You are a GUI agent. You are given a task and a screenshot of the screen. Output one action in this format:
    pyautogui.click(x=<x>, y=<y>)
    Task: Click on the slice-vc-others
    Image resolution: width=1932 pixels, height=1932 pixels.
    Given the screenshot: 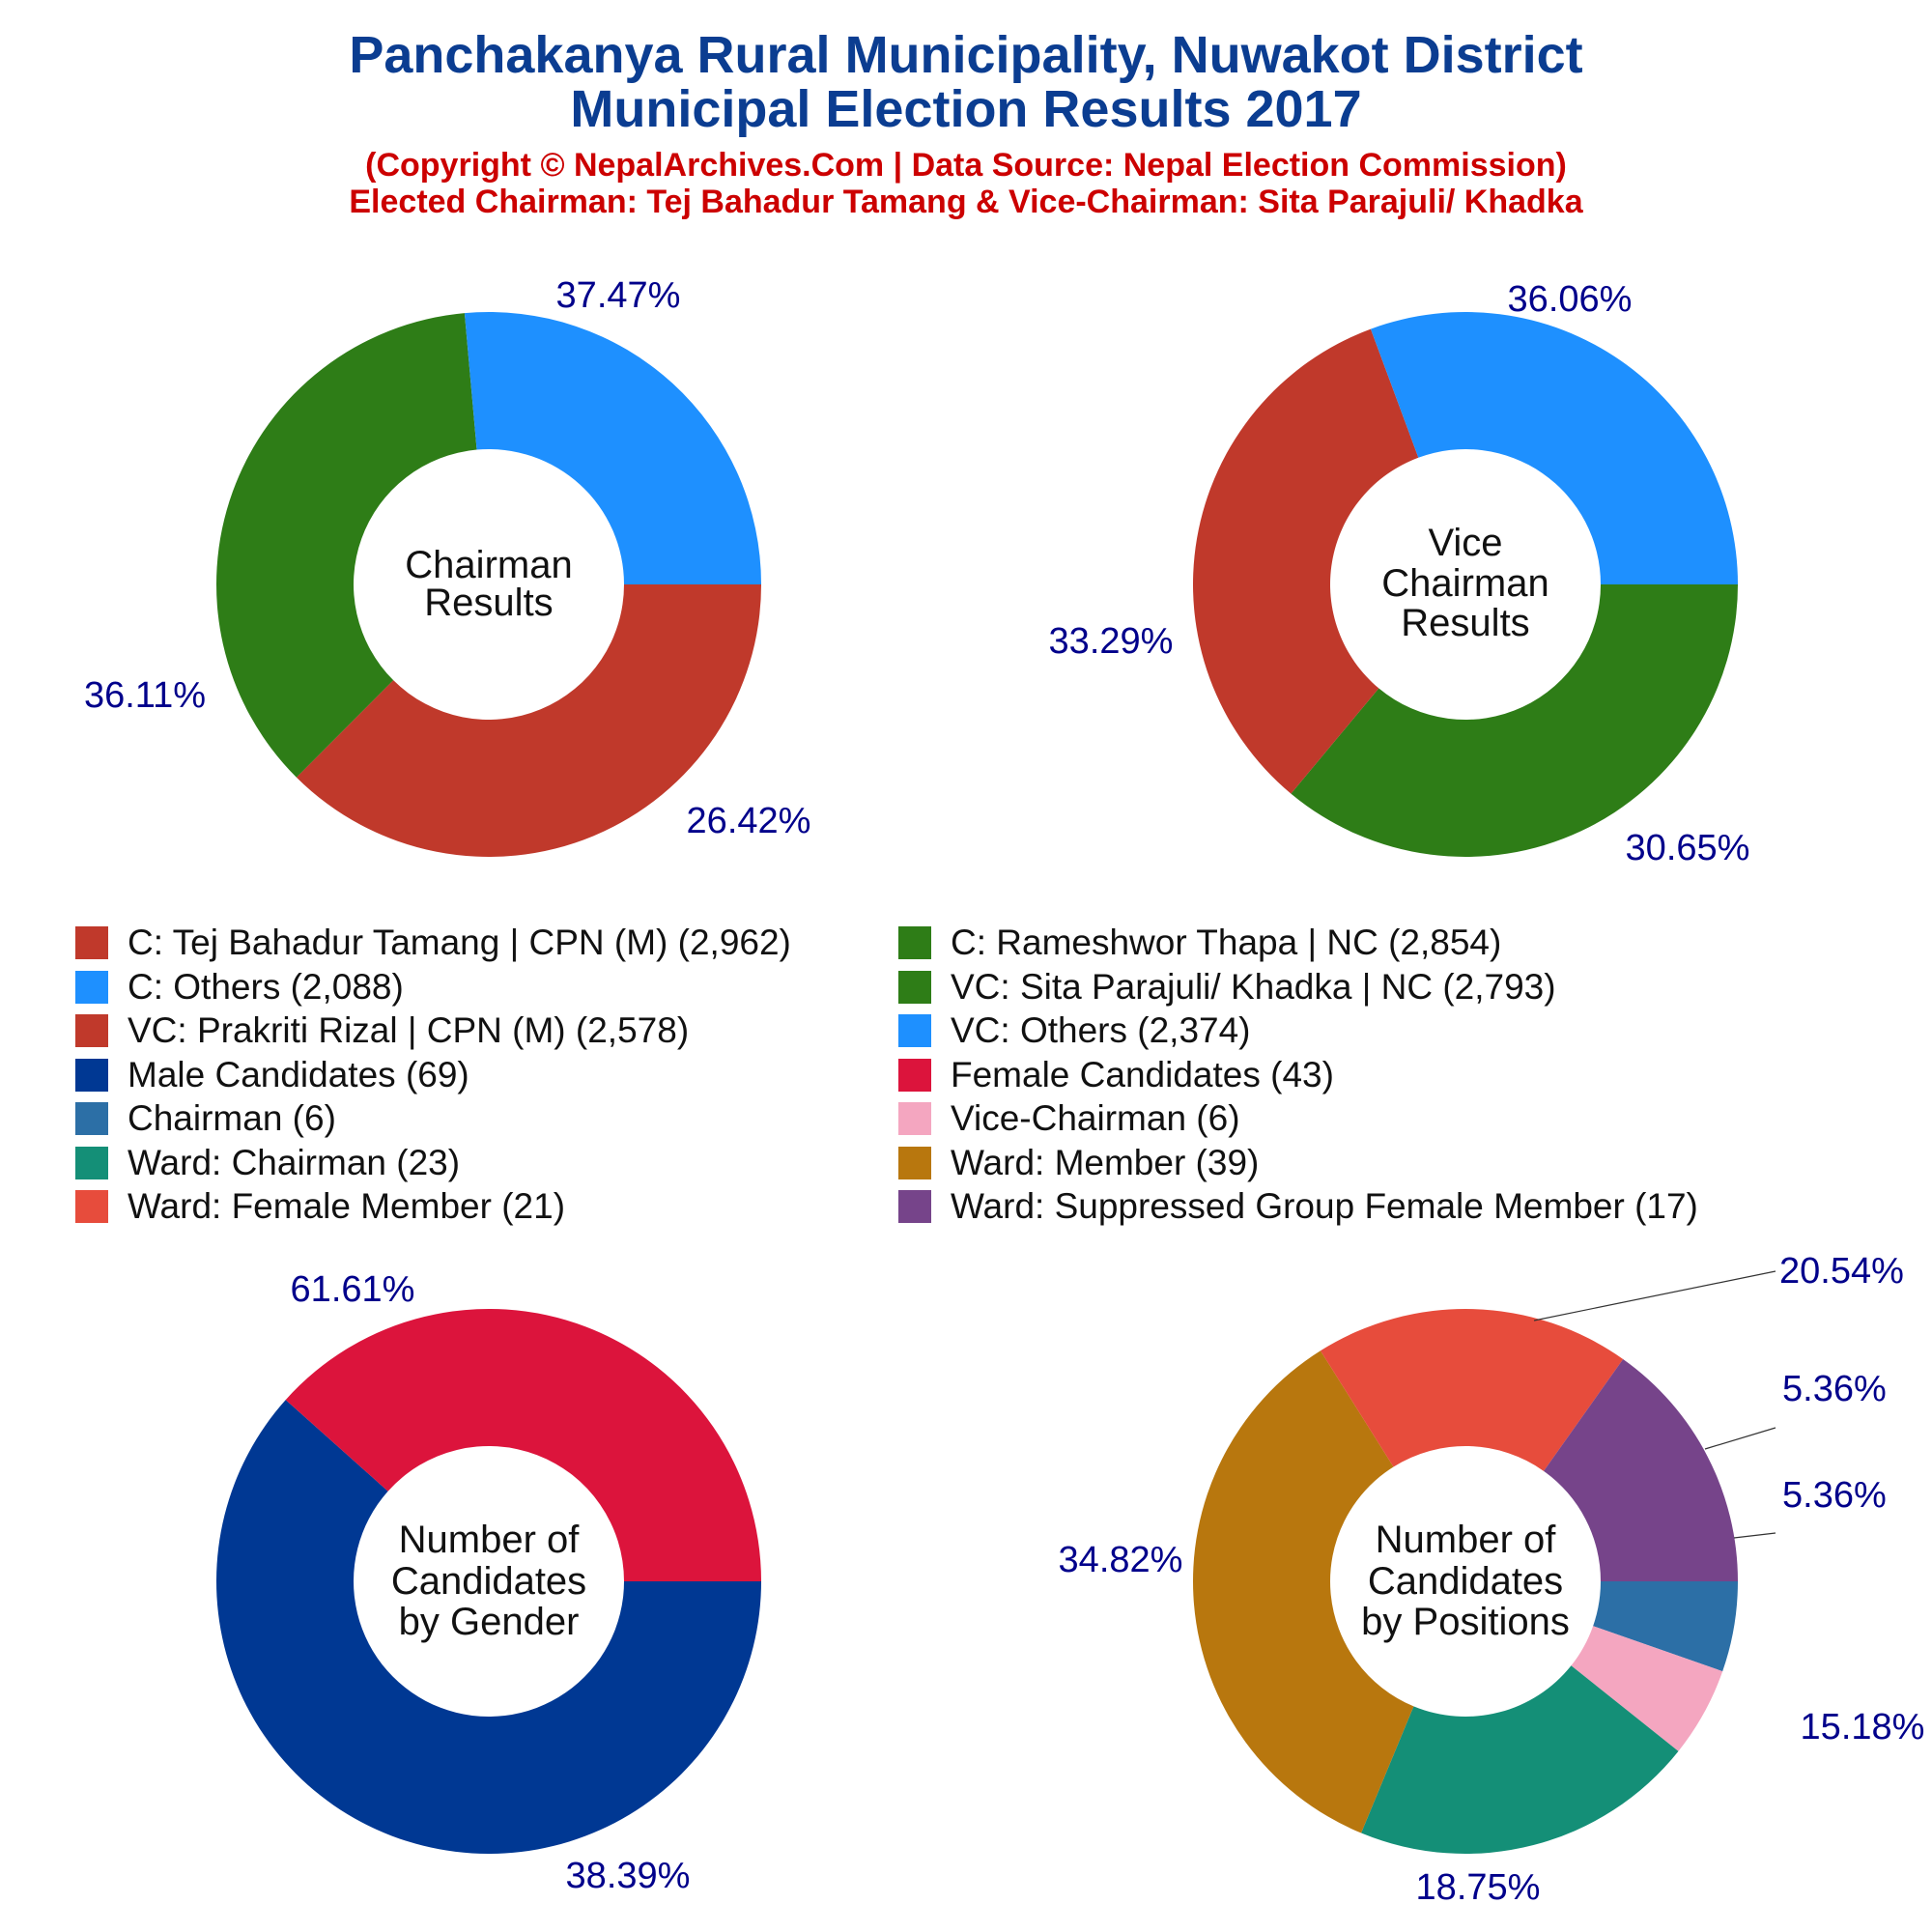 What is the action you would take?
    pyautogui.click(x=1554, y=448)
    